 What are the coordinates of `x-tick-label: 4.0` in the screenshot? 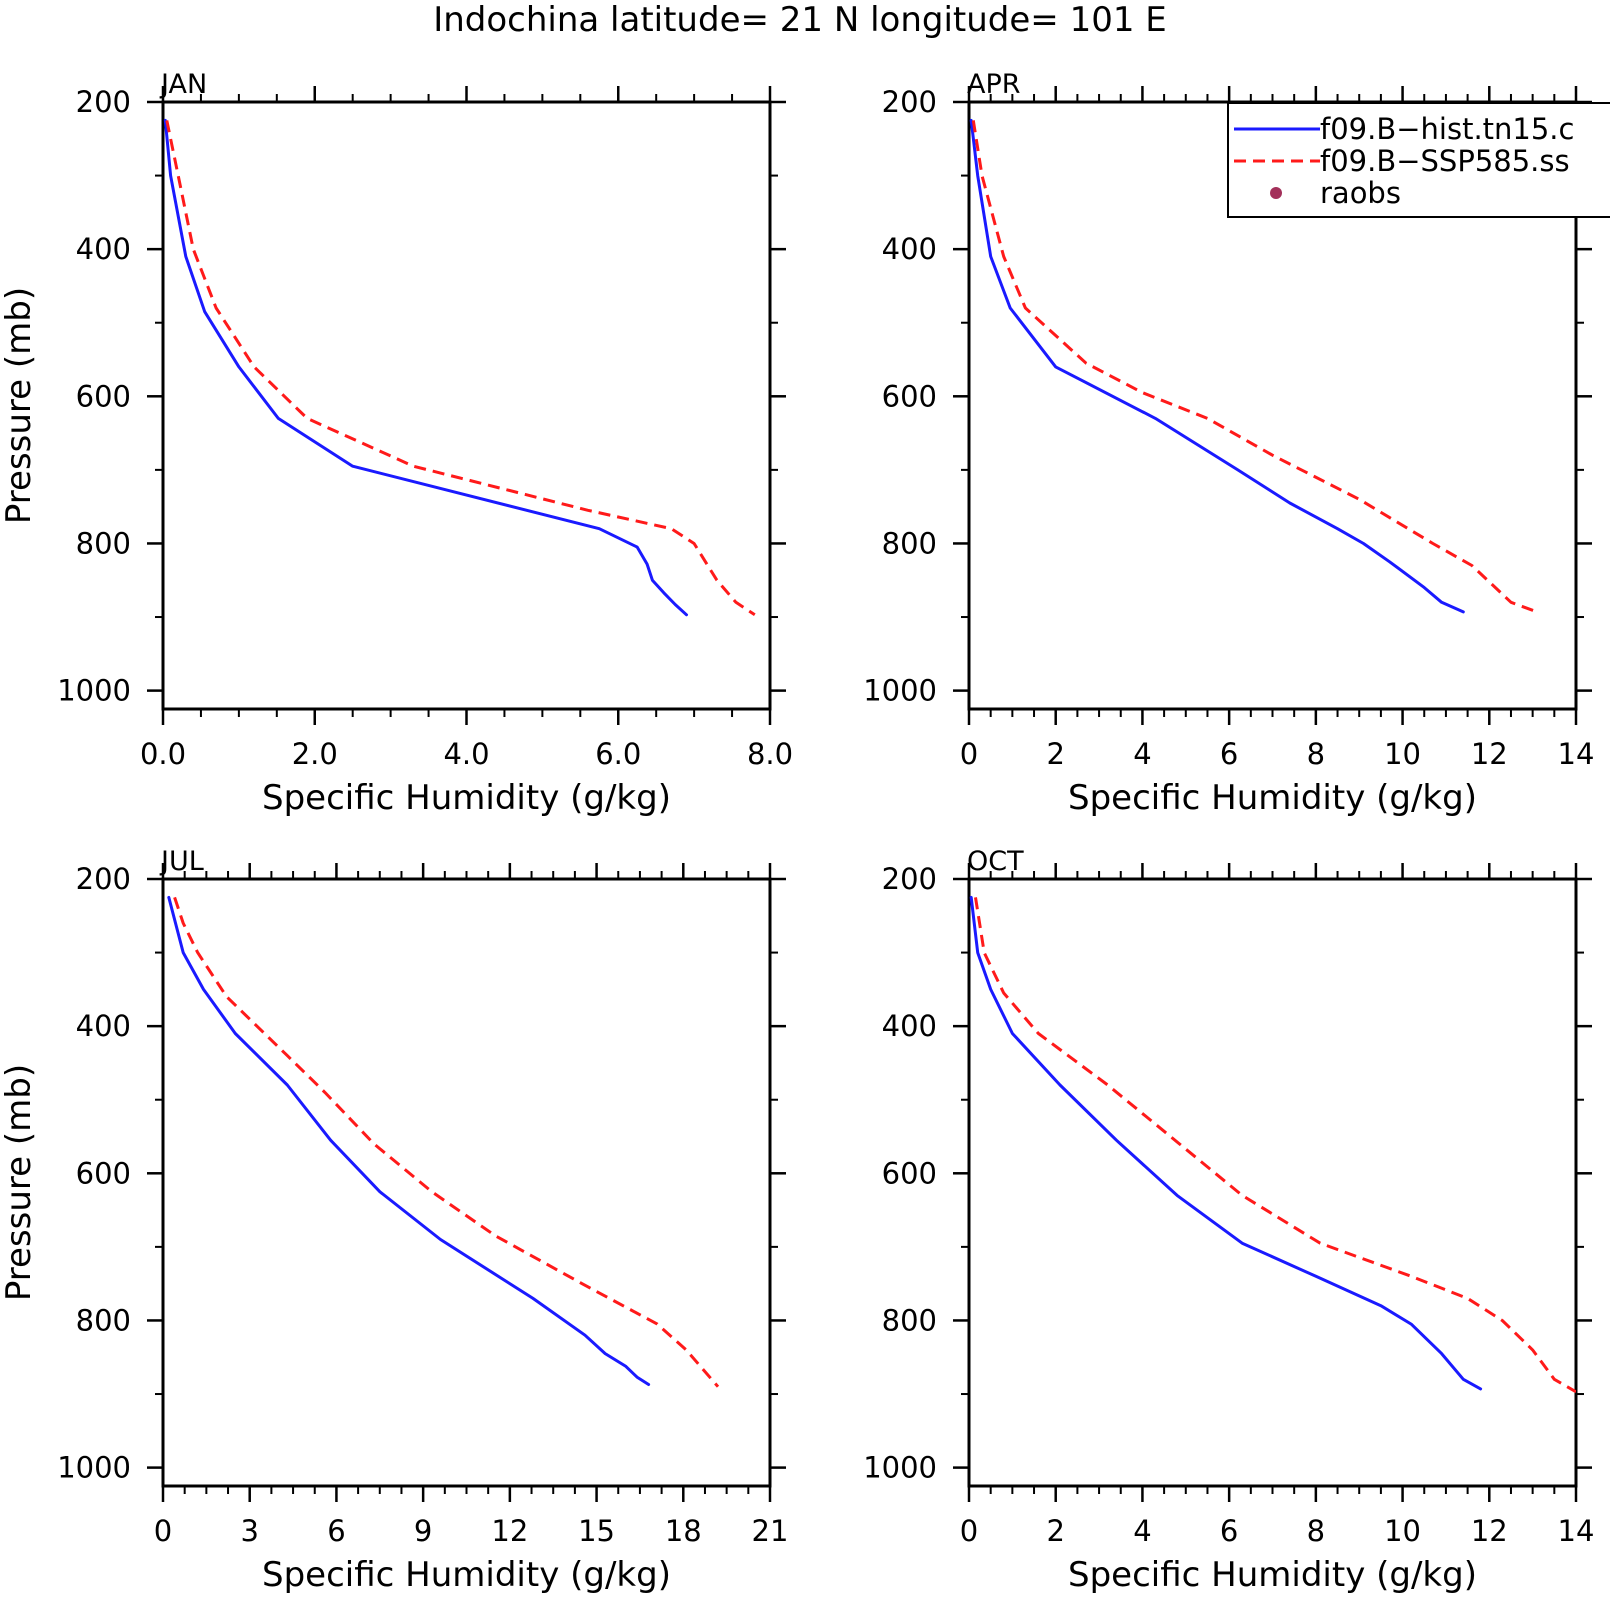 It's located at (466, 754).